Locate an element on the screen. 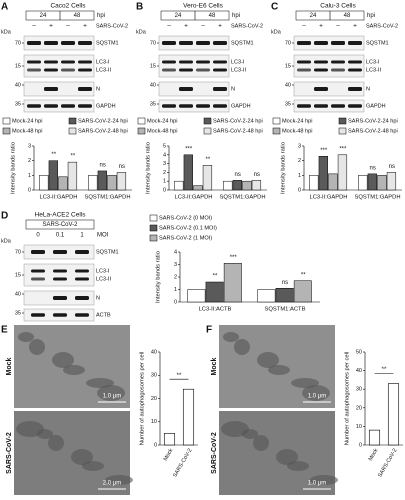  protein-label: SQSTM1 is located at coordinates (107, 252).